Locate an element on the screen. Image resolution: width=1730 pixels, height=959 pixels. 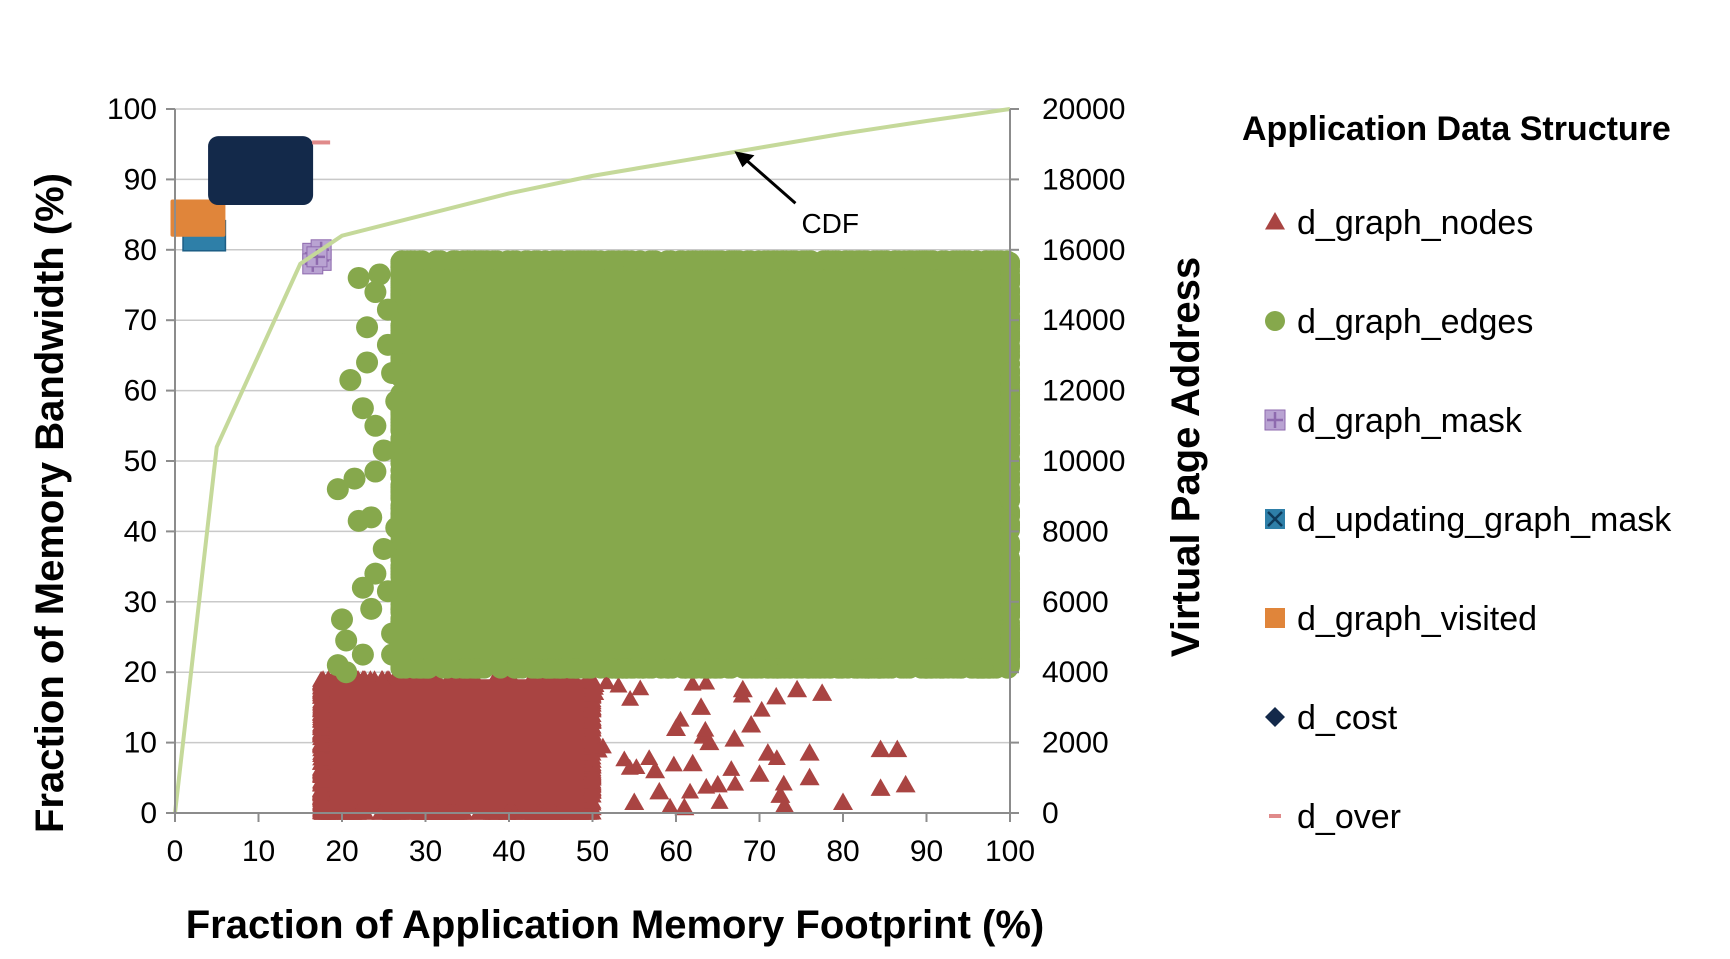
y-tick-label: 0 is located at coordinates (148, 813).